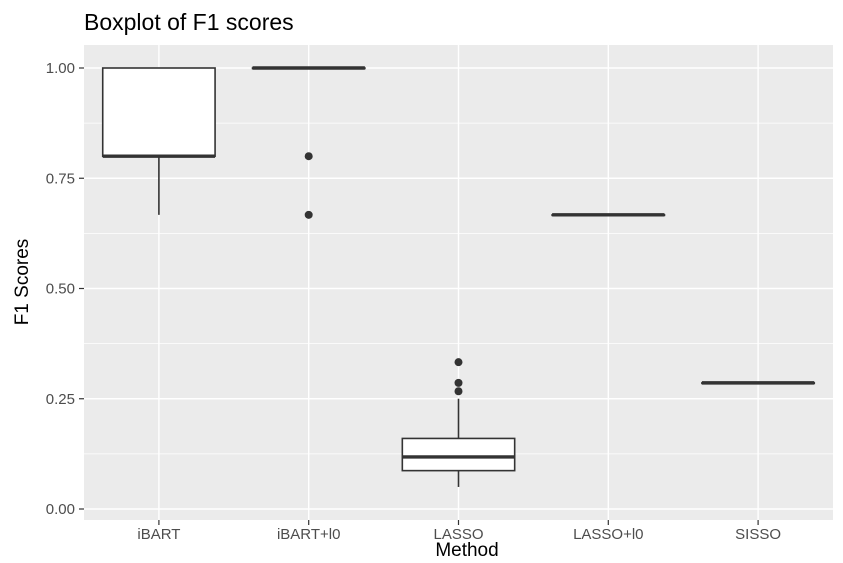  Describe the element at coordinates (60, 178) in the screenshot. I see `y-tick-label: 0.75` at that location.